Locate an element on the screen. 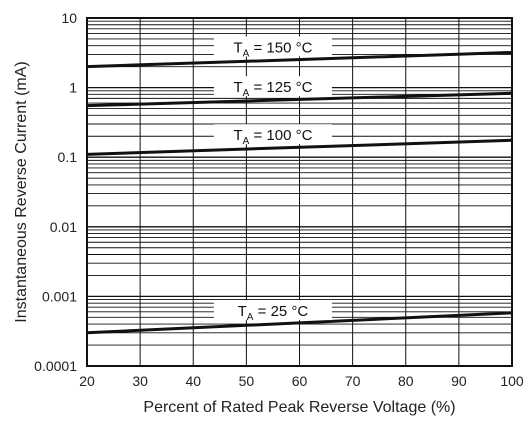  x-tick-label: 40 is located at coordinates (193, 381).